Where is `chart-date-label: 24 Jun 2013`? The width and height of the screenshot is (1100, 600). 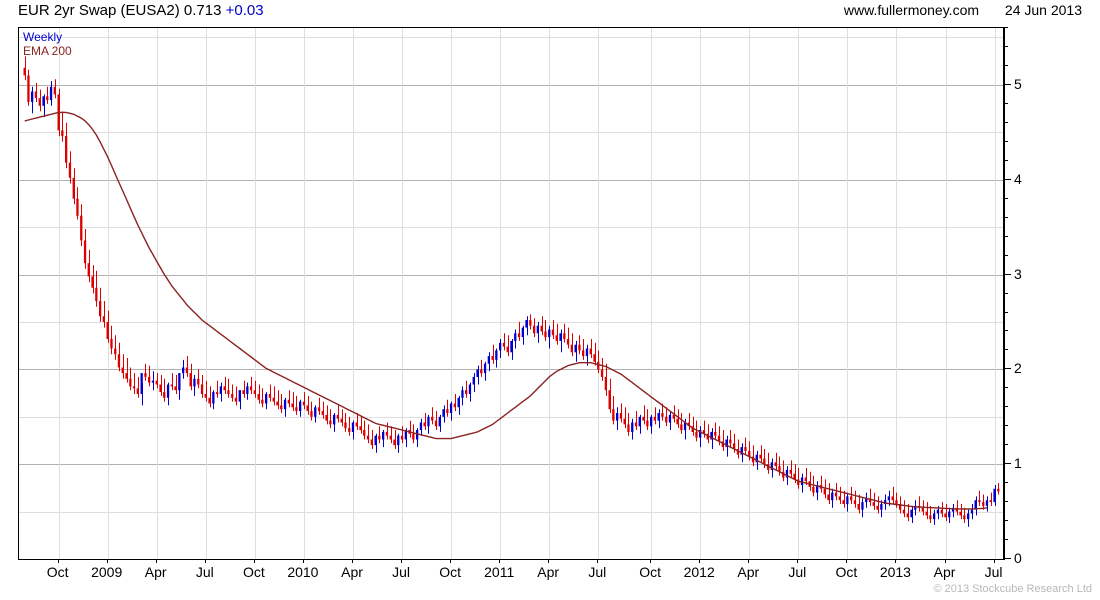
chart-date-label: 24 Jun 2013 is located at coordinates (1043, 10).